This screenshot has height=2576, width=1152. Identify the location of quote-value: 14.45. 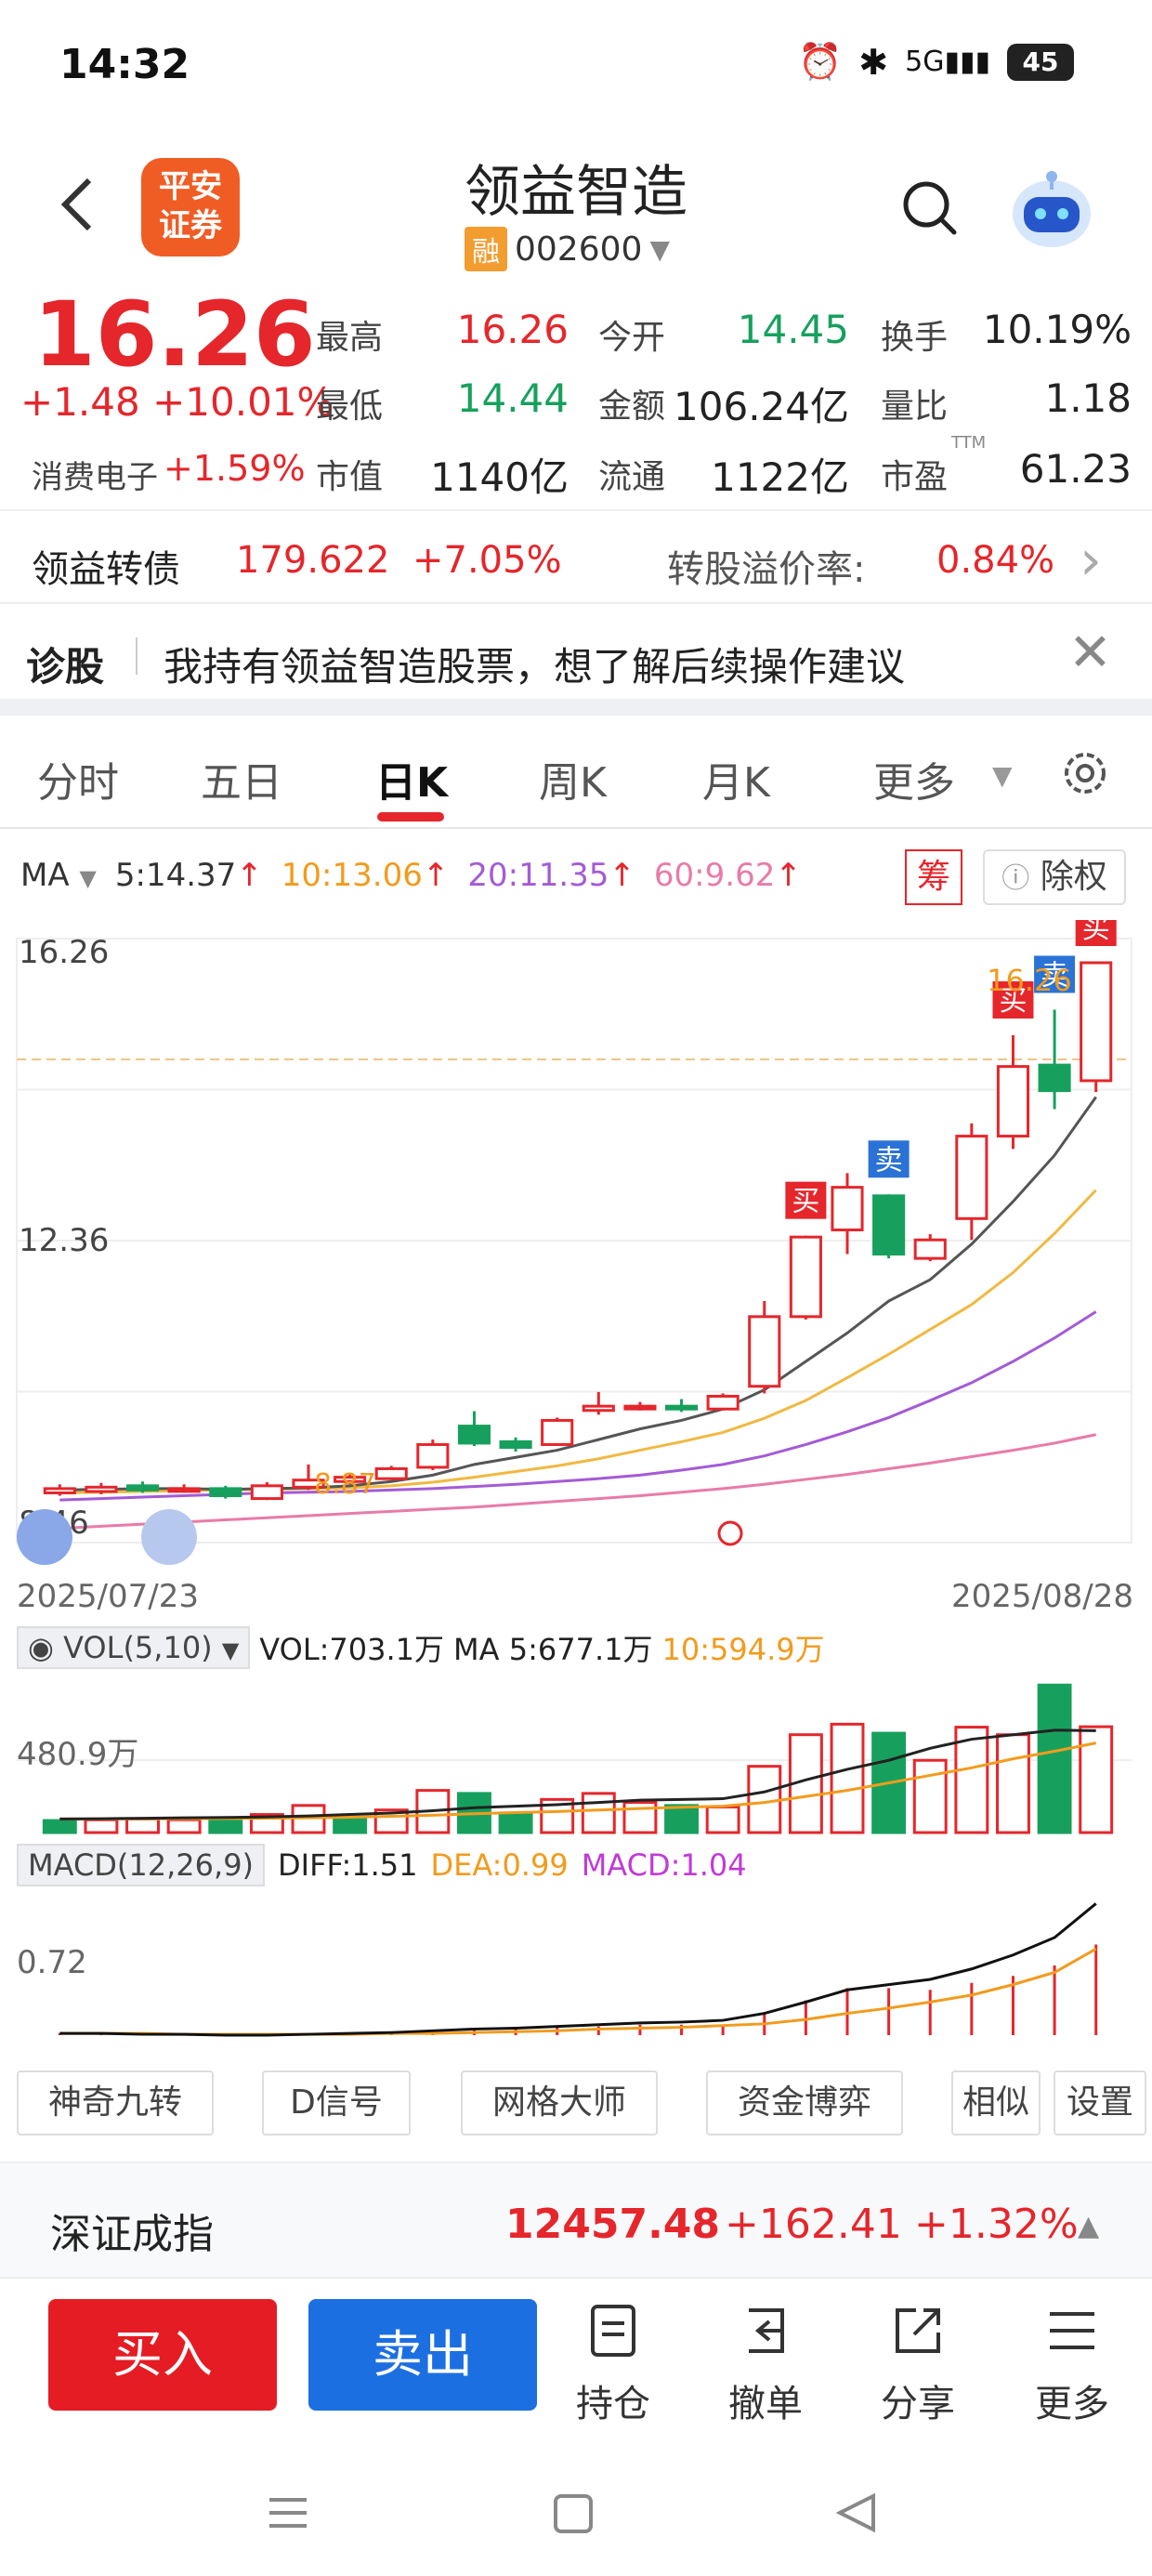
(793, 329).